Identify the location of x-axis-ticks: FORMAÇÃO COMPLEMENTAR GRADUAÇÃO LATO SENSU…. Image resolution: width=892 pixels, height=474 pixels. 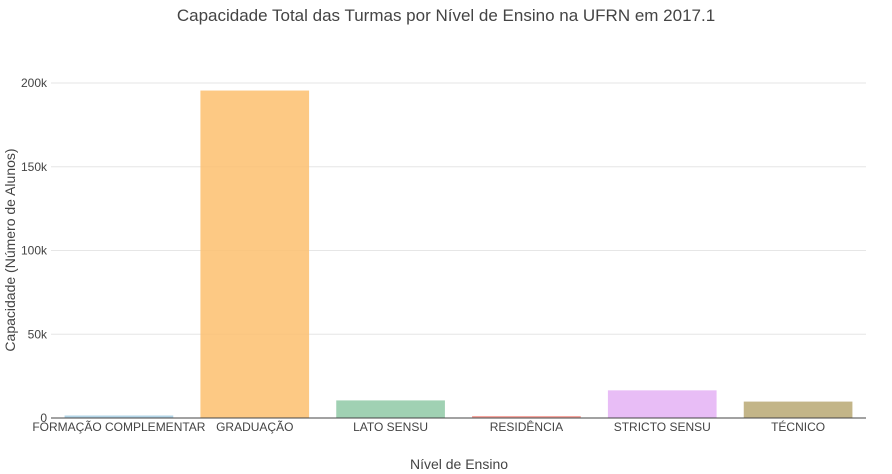
(428, 426).